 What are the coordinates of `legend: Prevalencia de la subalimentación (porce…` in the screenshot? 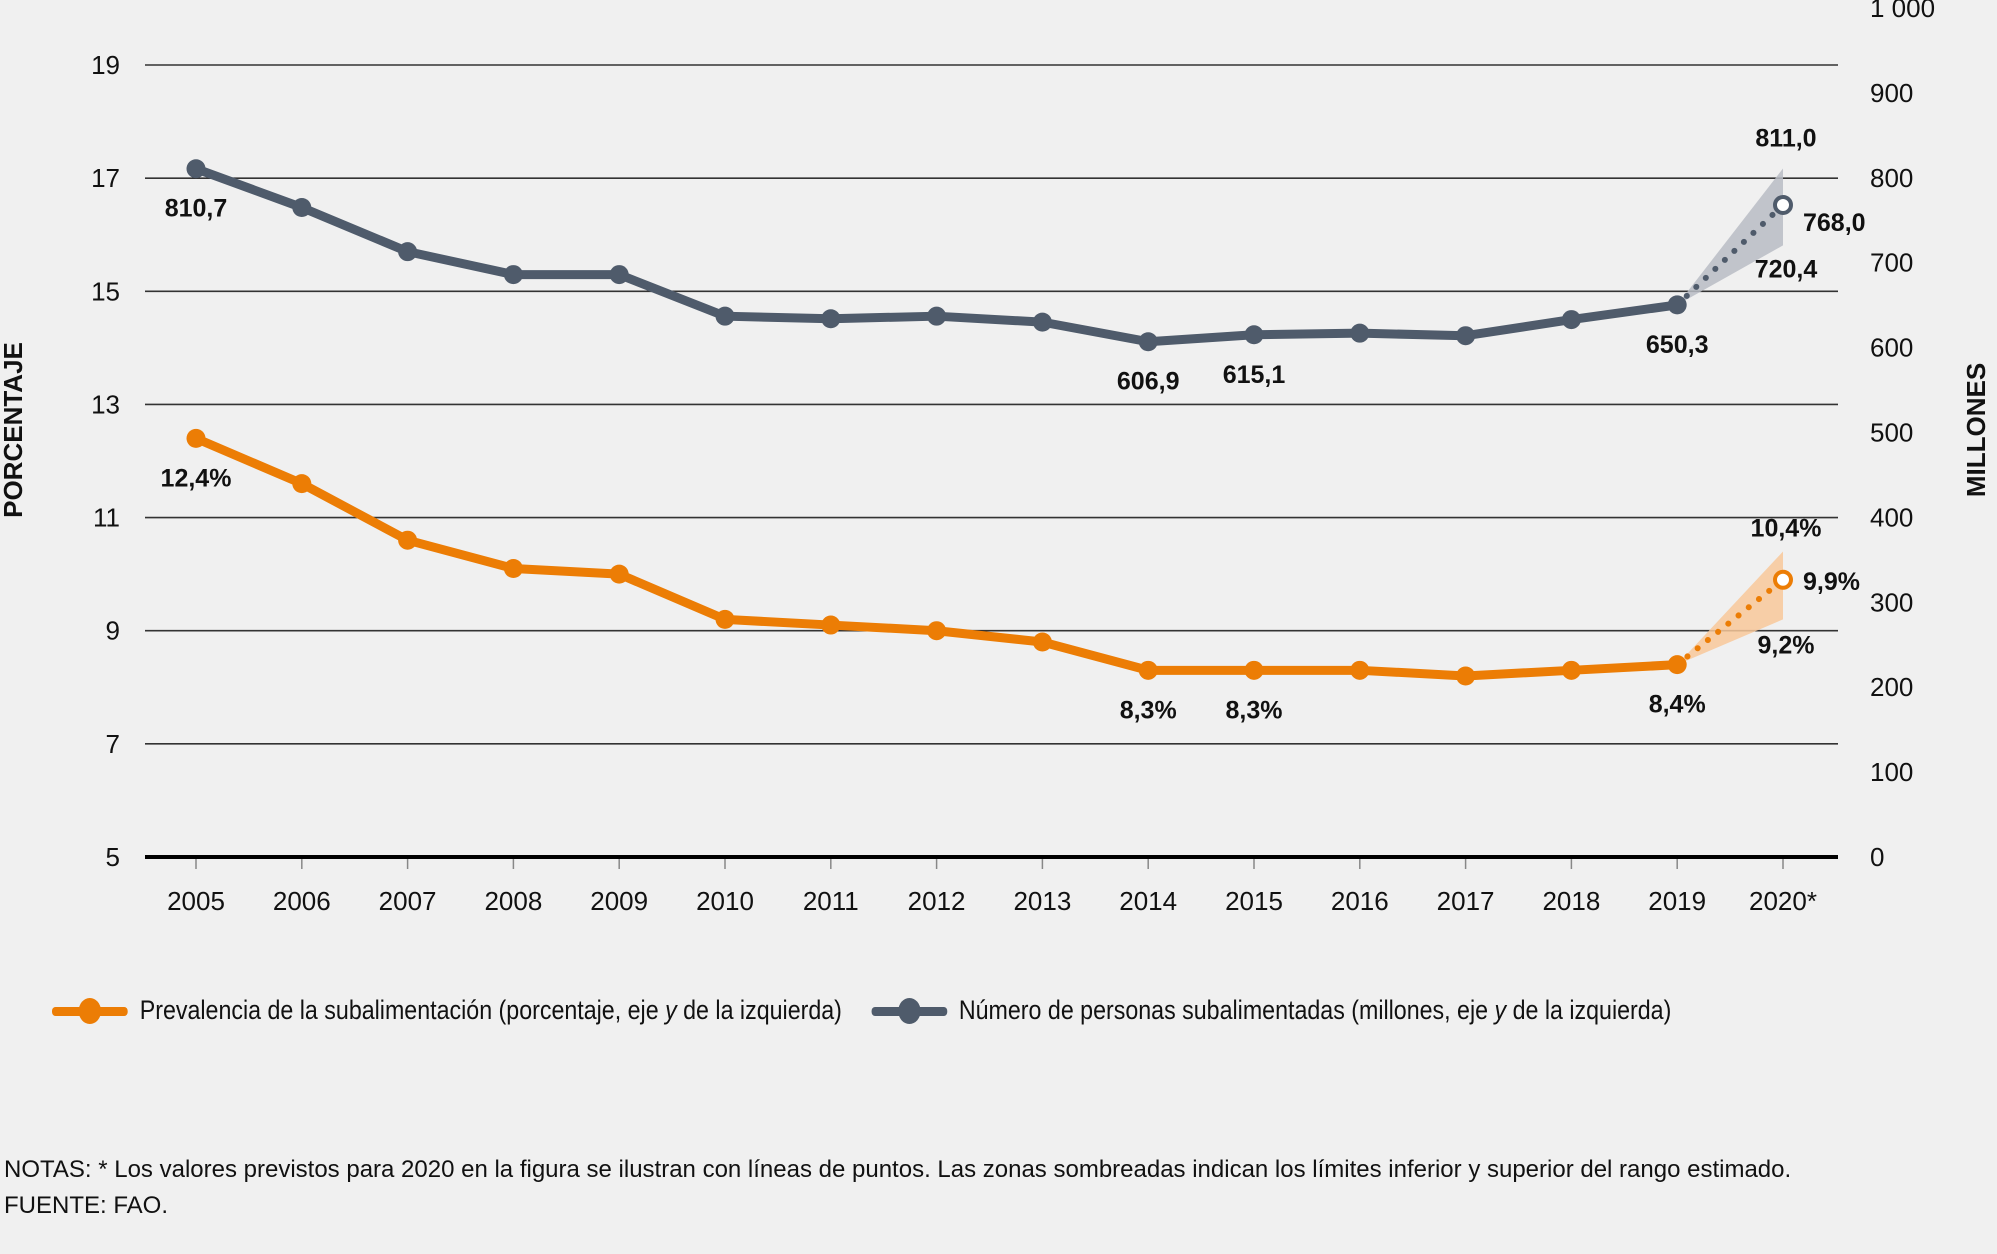 It's located at (876, 1010).